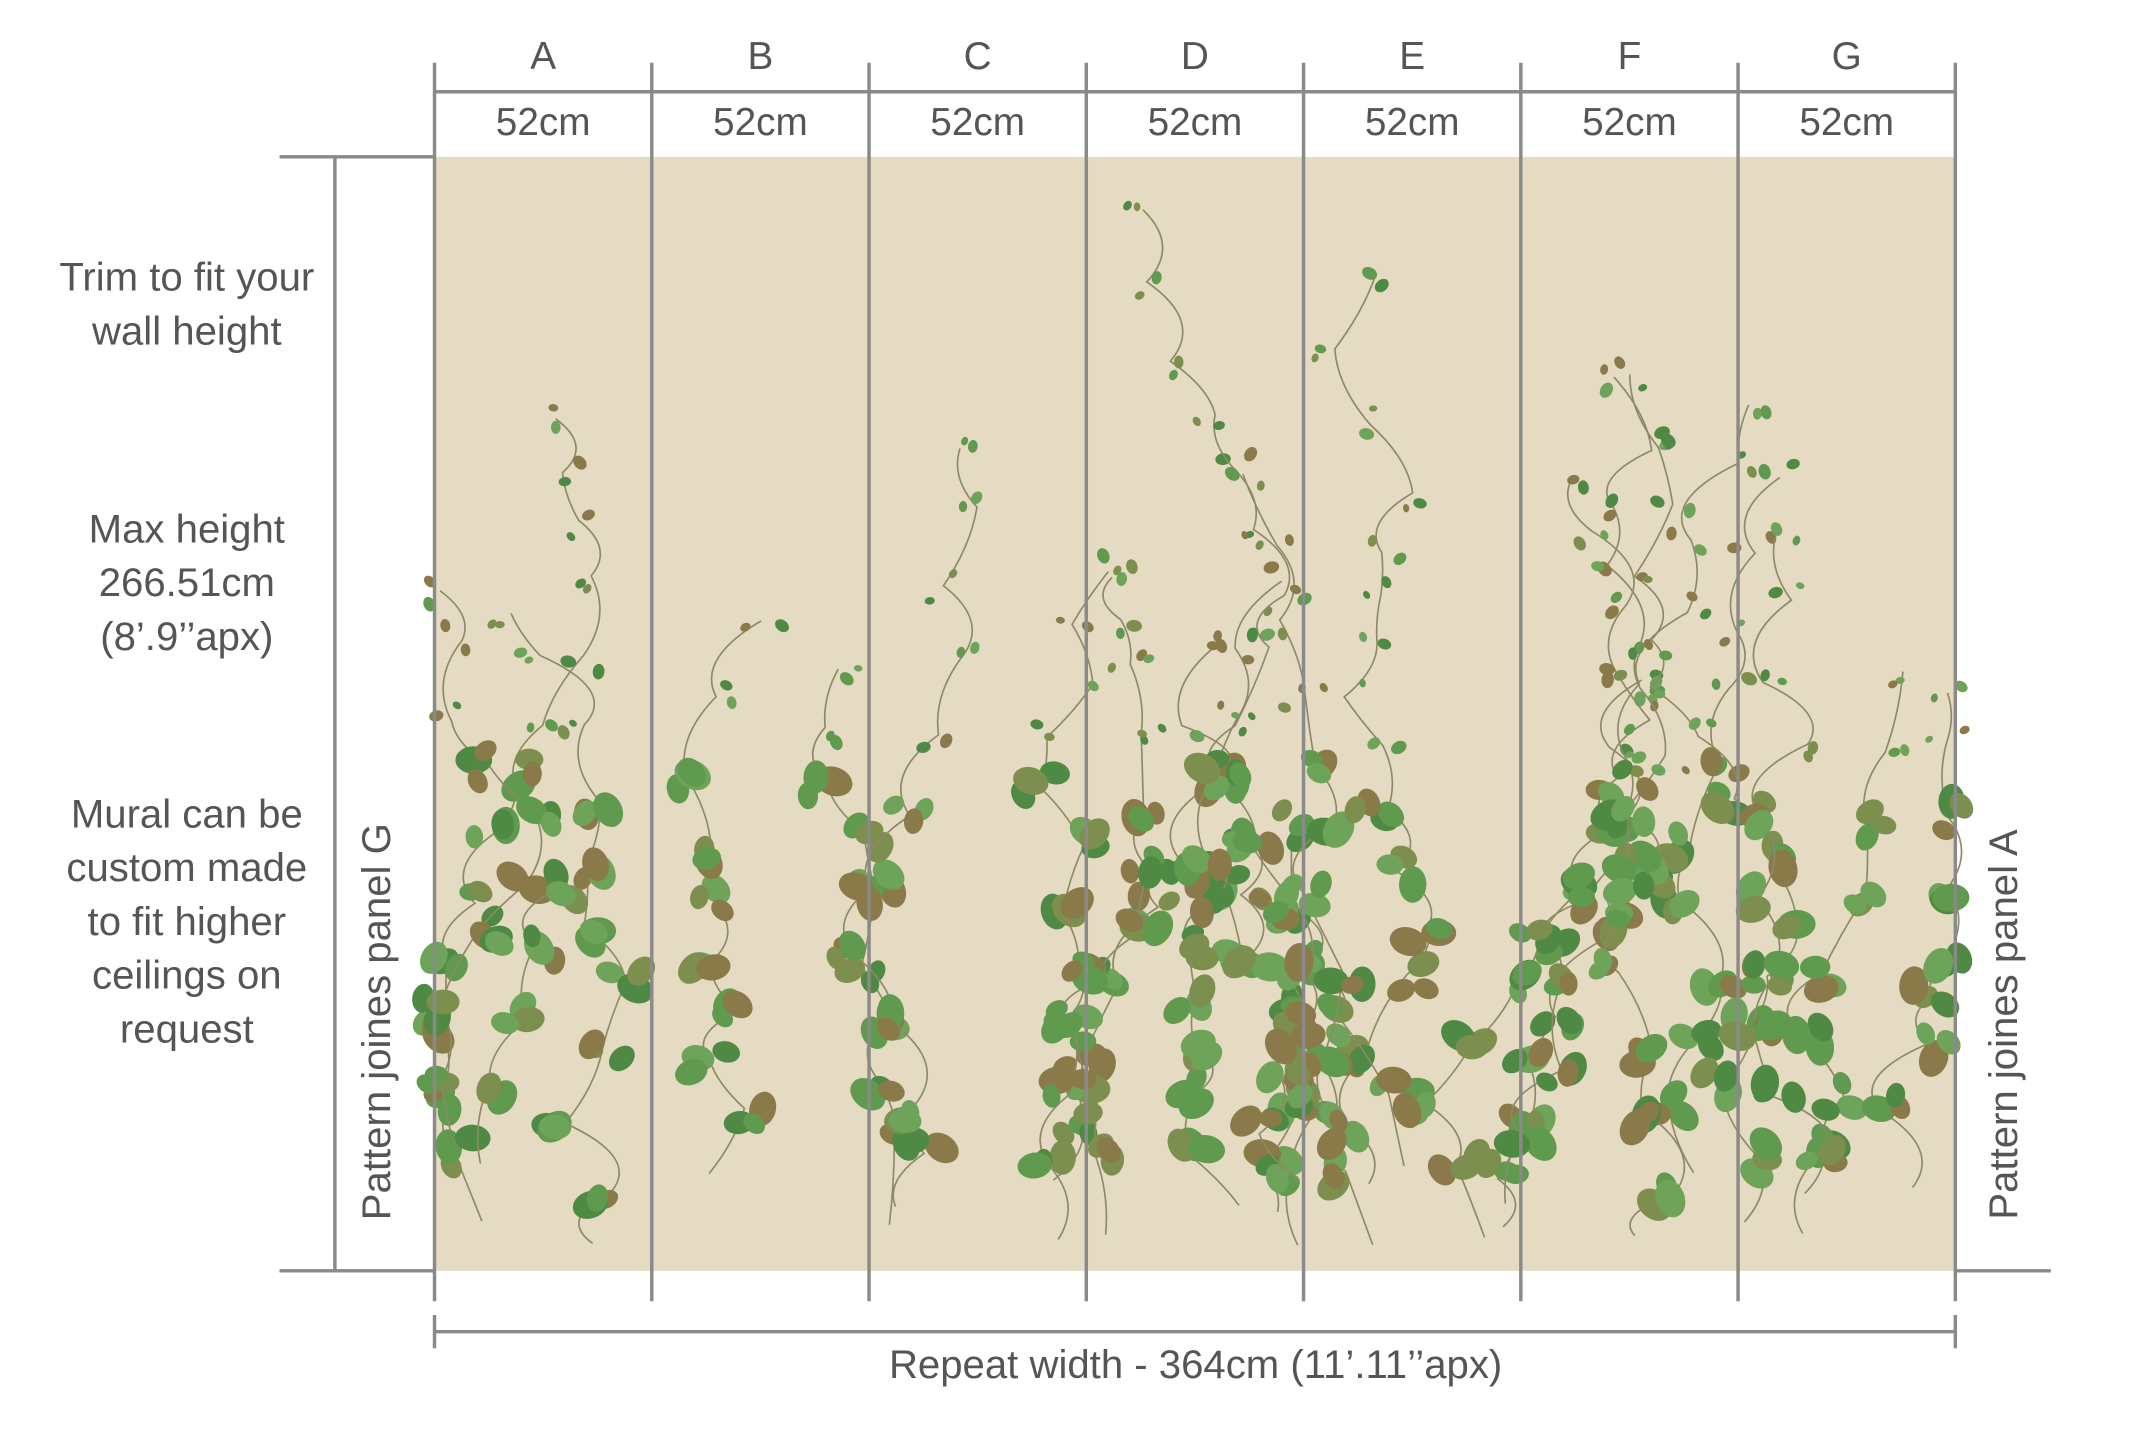 The width and height of the screenshot is (2138, 1429). Describe the element at coordinates (187, 528) in the screenshot. I see `side-note: Max height` at that location.